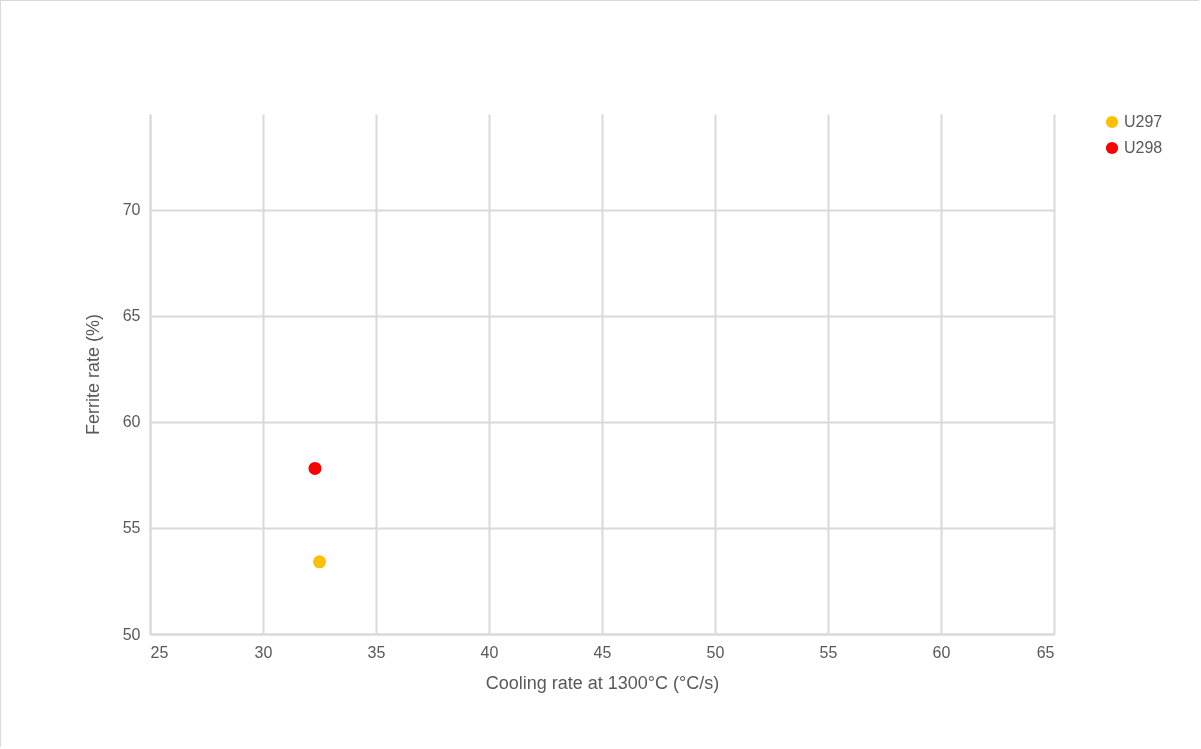 This screenshot has width=1201, height=749. Describe the element at coordinates (131, 422) in the screenshot. I see `y-tick-label: 60` at that location.